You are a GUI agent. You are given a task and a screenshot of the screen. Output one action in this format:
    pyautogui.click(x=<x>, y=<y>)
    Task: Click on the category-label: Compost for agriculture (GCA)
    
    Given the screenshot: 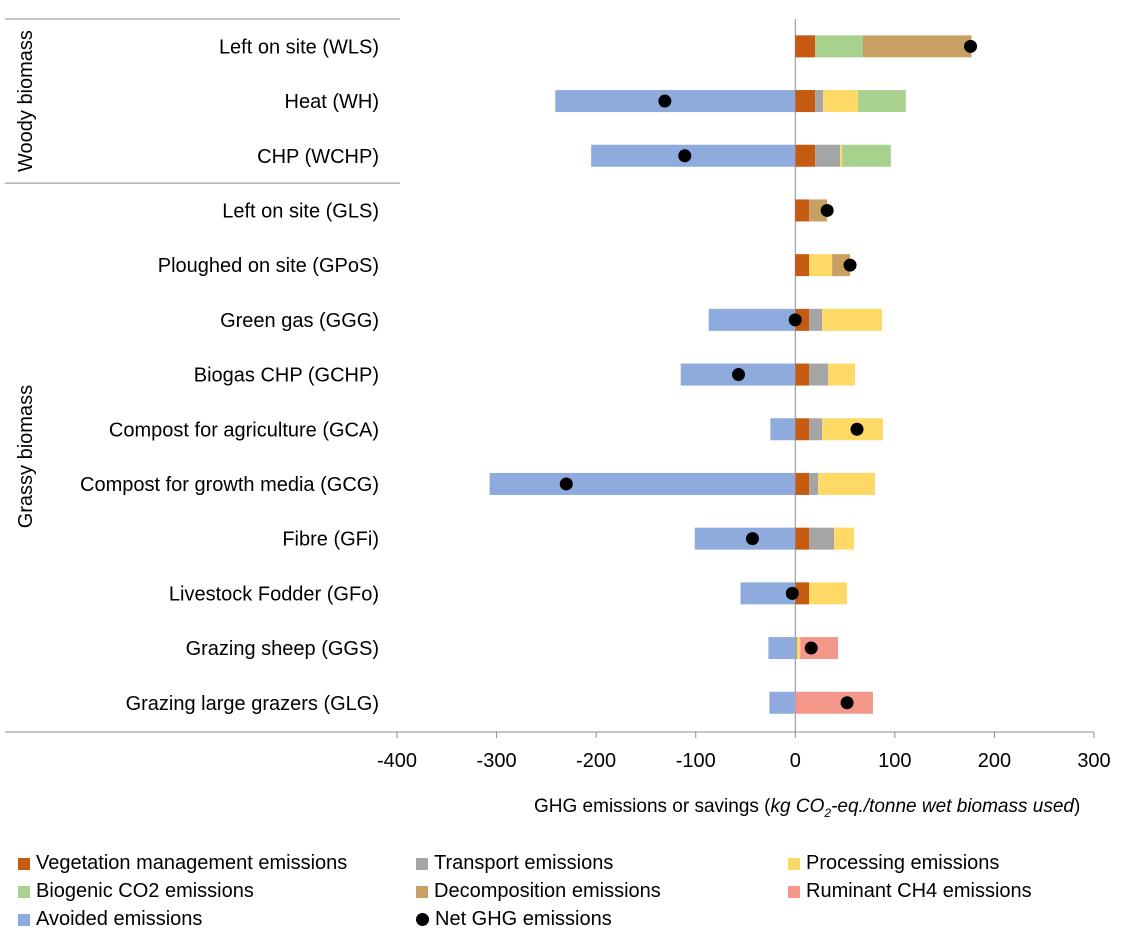 What is the action you would take?
    pyautogui.click(x=244, y=430)
    